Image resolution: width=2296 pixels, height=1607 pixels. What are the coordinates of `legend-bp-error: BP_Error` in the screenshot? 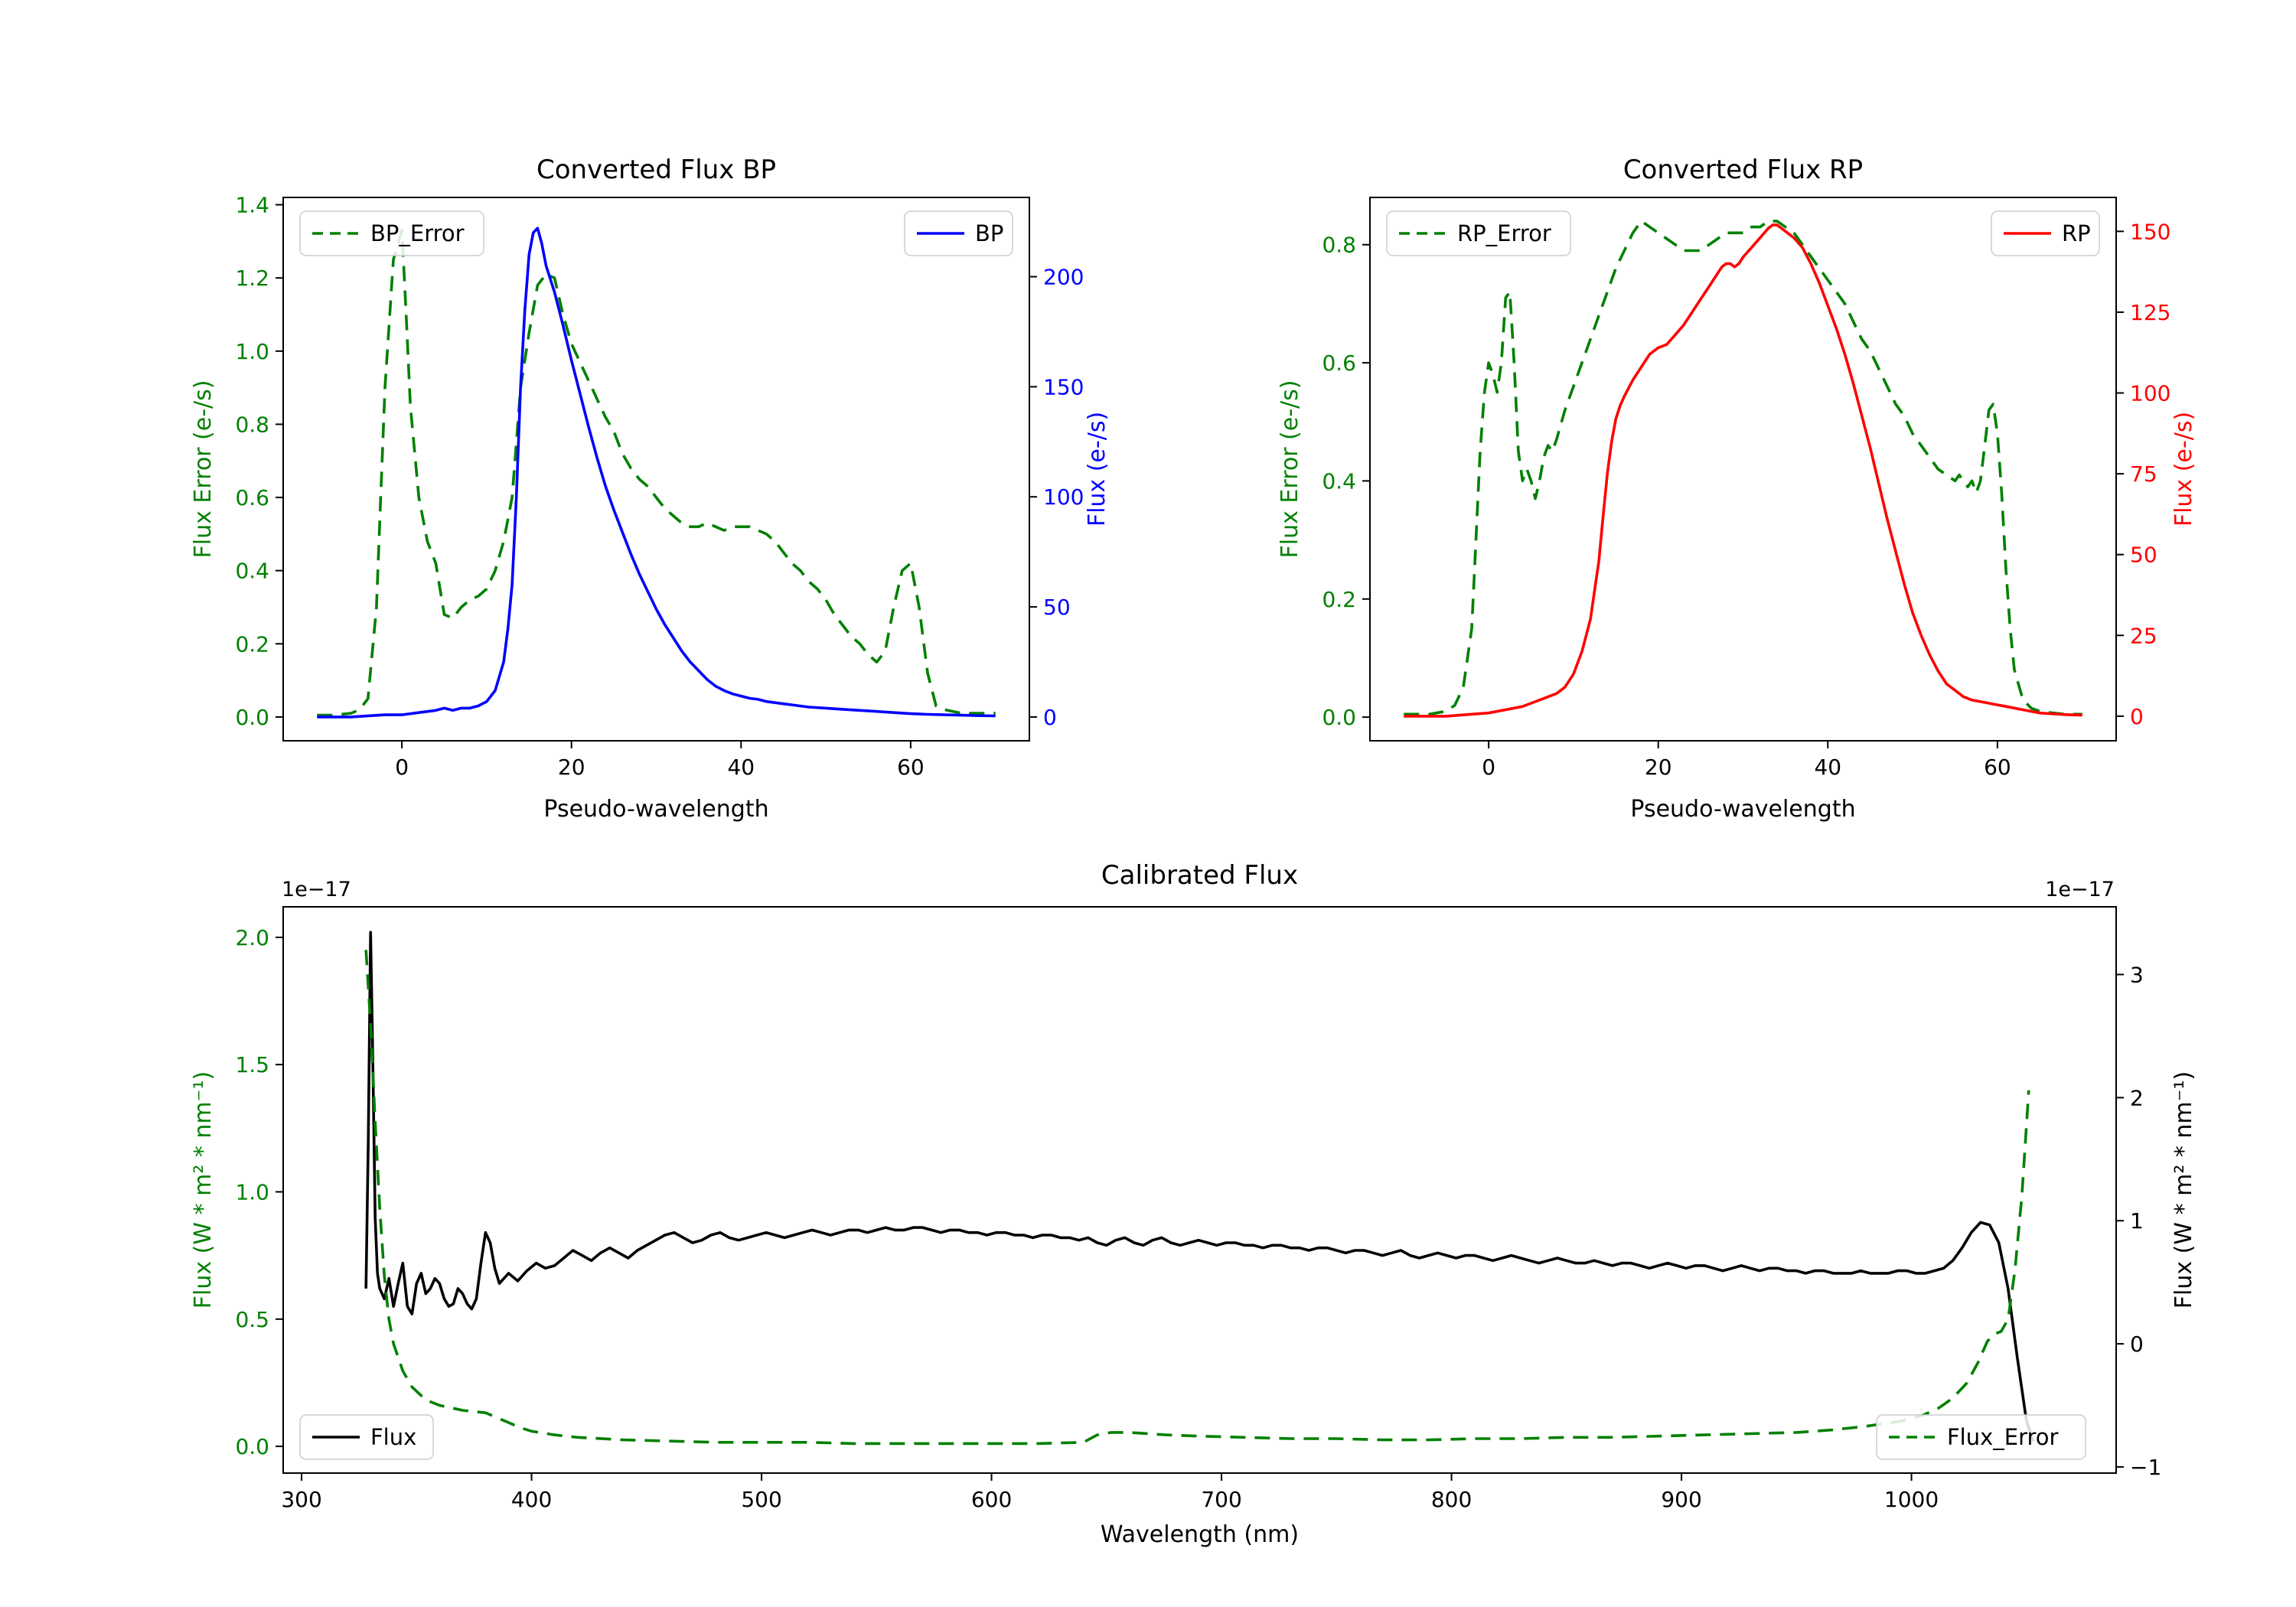 It's located at (391, 233).